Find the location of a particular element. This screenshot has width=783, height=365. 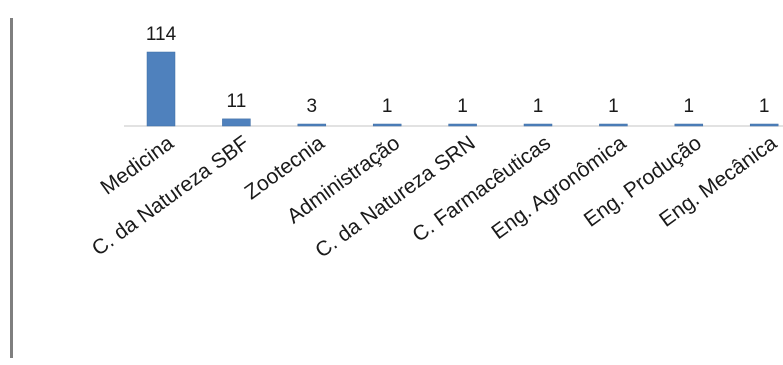

data-label: 3 is located at coordinates (312, 106).